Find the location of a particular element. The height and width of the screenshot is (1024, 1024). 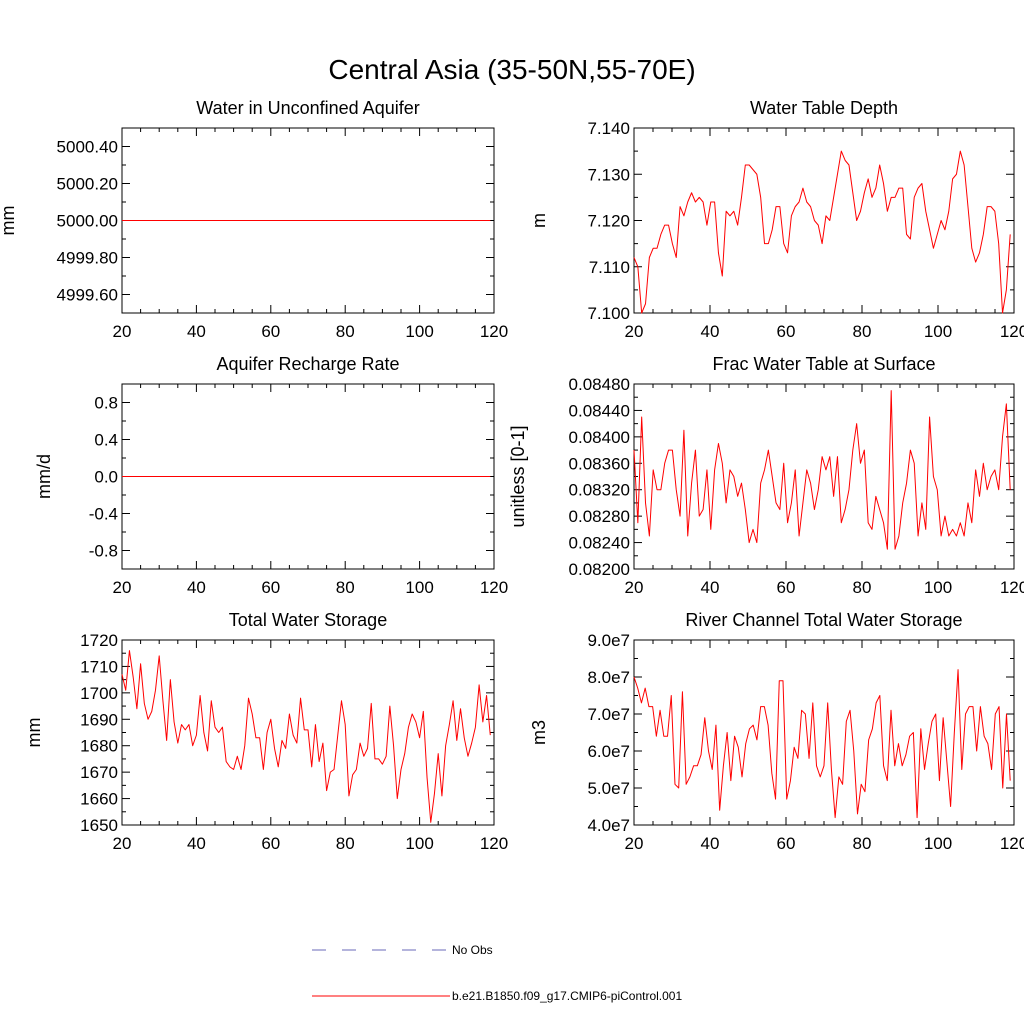

y-tick-label: 1720 is located at coordinates (99, 640).